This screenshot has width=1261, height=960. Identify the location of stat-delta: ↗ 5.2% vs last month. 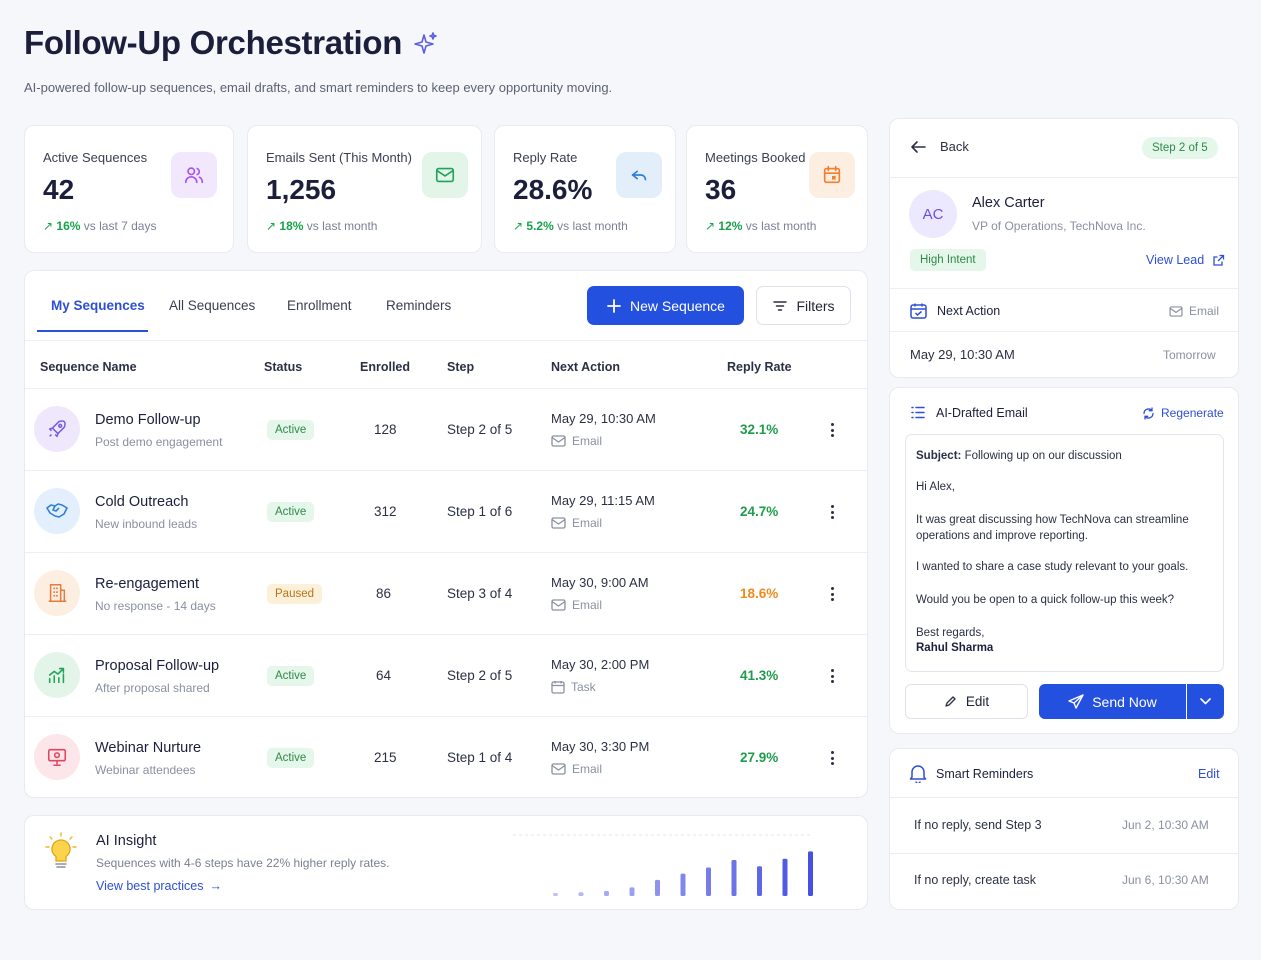
(570, 226).